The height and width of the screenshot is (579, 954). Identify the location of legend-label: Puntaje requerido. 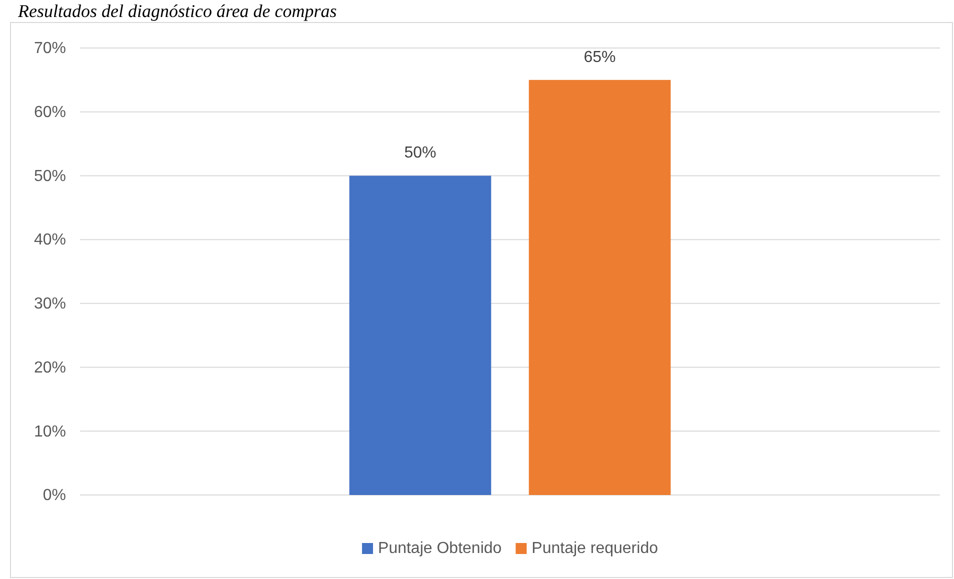
(595, 548).